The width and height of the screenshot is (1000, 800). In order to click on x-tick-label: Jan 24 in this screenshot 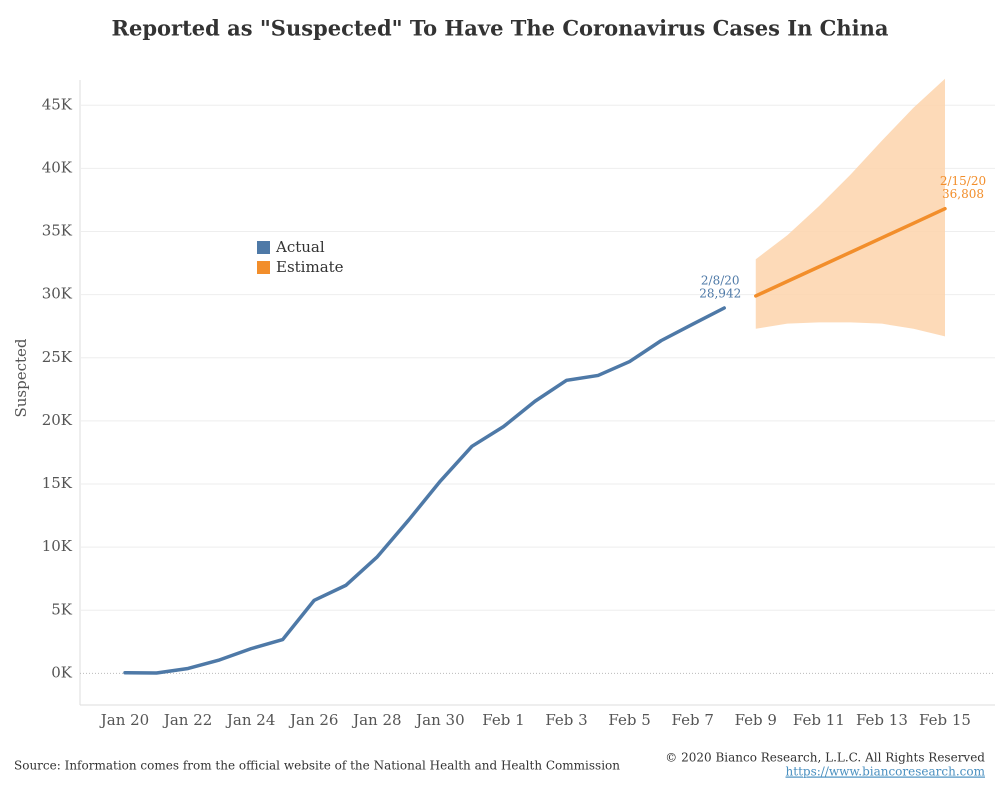, I will do `click(250, 720)`.